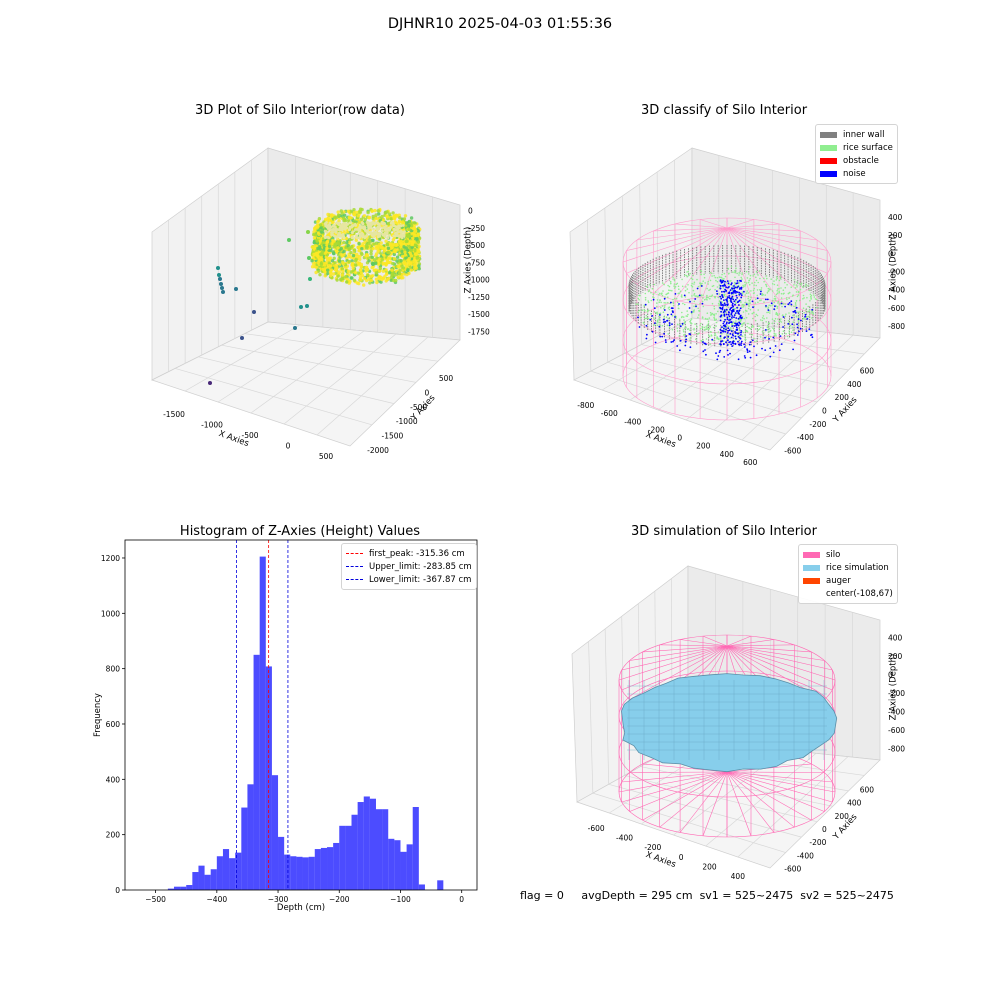 The image size is (1000, 1000). I want to click on panel1-y-tick-label: -1500, so click(393, 436).